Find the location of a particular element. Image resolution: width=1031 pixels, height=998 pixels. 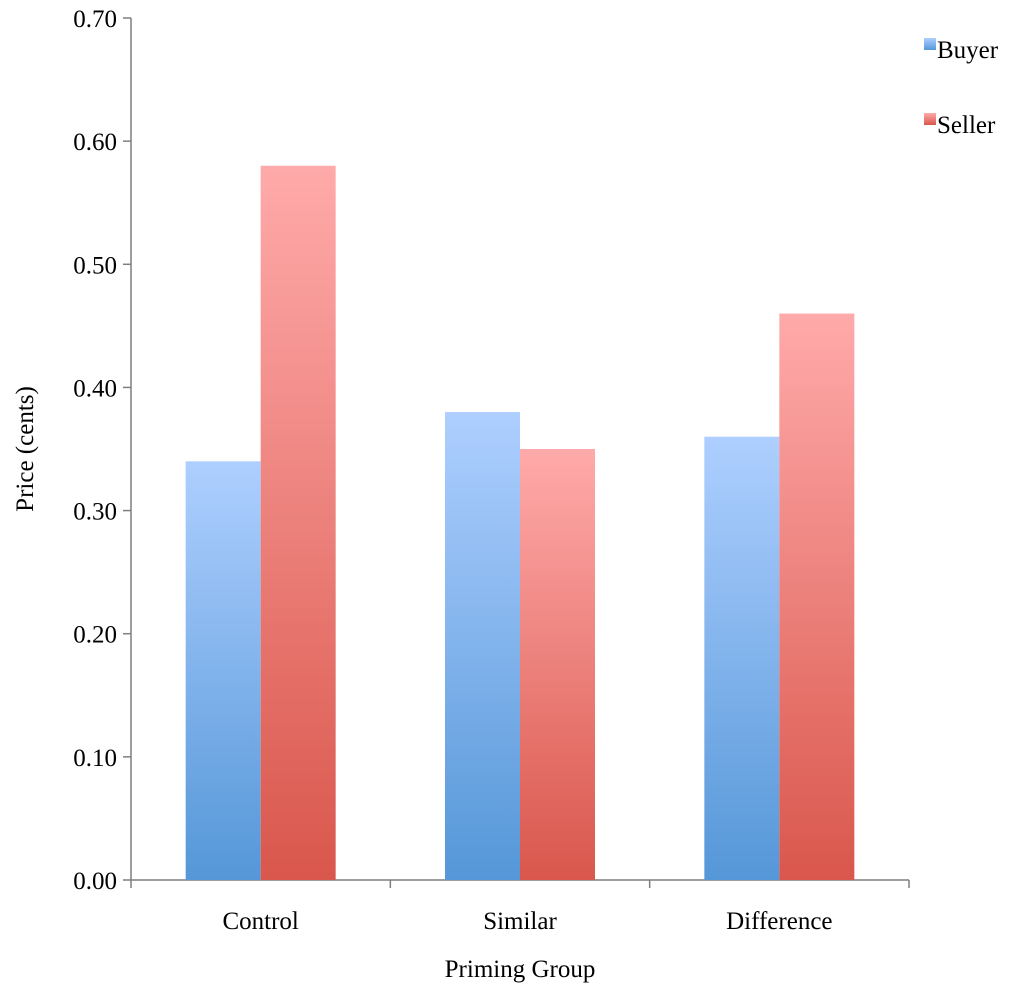

y-axis-title: Price (cents) is located at coordinates (25, 449).